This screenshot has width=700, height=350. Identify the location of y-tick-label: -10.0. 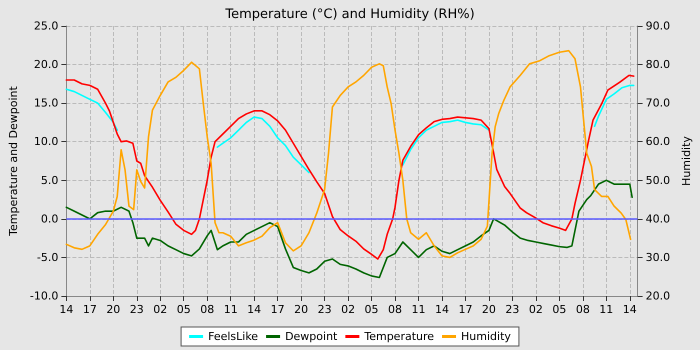
(44, 296).